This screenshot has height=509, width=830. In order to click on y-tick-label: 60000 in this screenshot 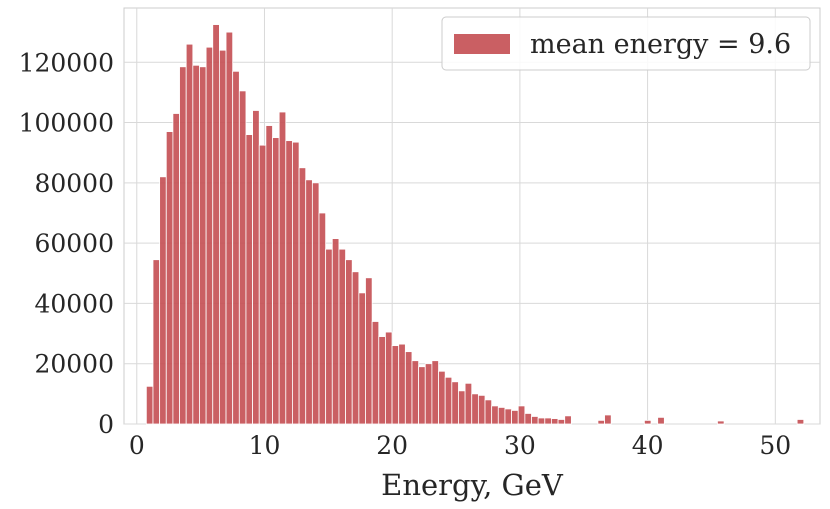, I will do `click(74, 243)`.